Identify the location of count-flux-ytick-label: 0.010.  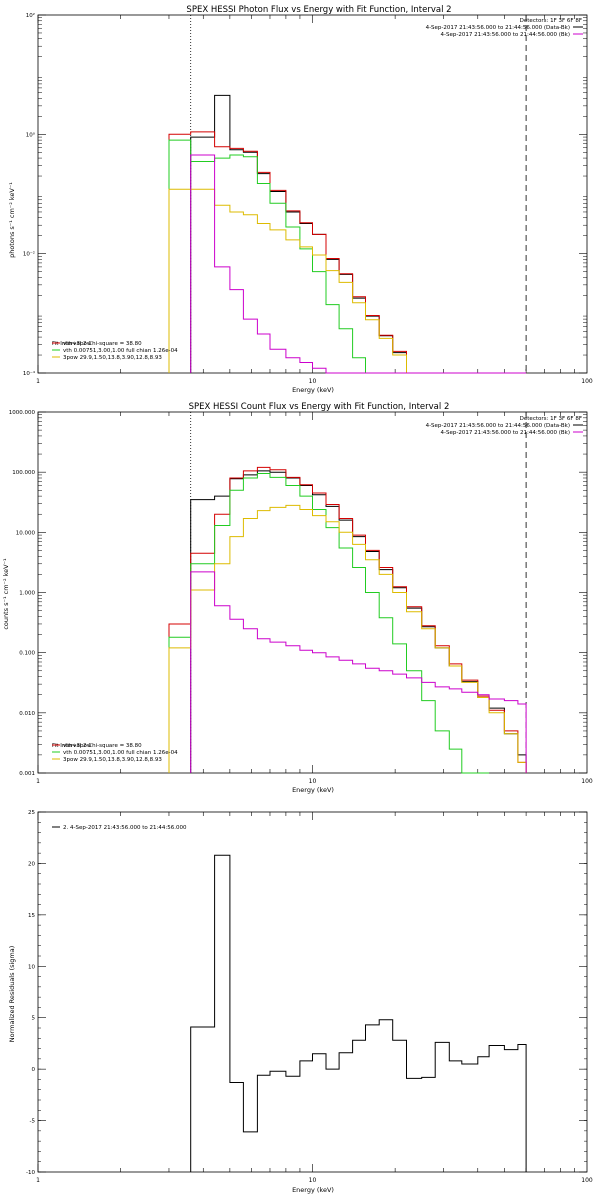
(27, 714).